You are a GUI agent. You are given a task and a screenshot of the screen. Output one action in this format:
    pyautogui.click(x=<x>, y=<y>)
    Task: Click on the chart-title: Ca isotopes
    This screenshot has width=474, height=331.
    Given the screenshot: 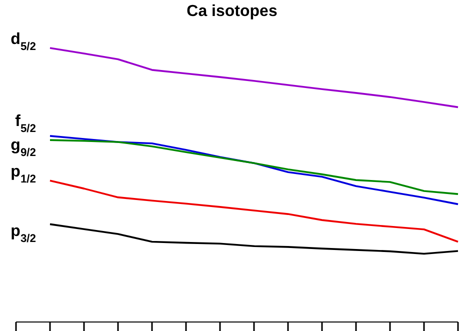 What is the action you would take?
    pyautogui.click(x=232, y=12)
    